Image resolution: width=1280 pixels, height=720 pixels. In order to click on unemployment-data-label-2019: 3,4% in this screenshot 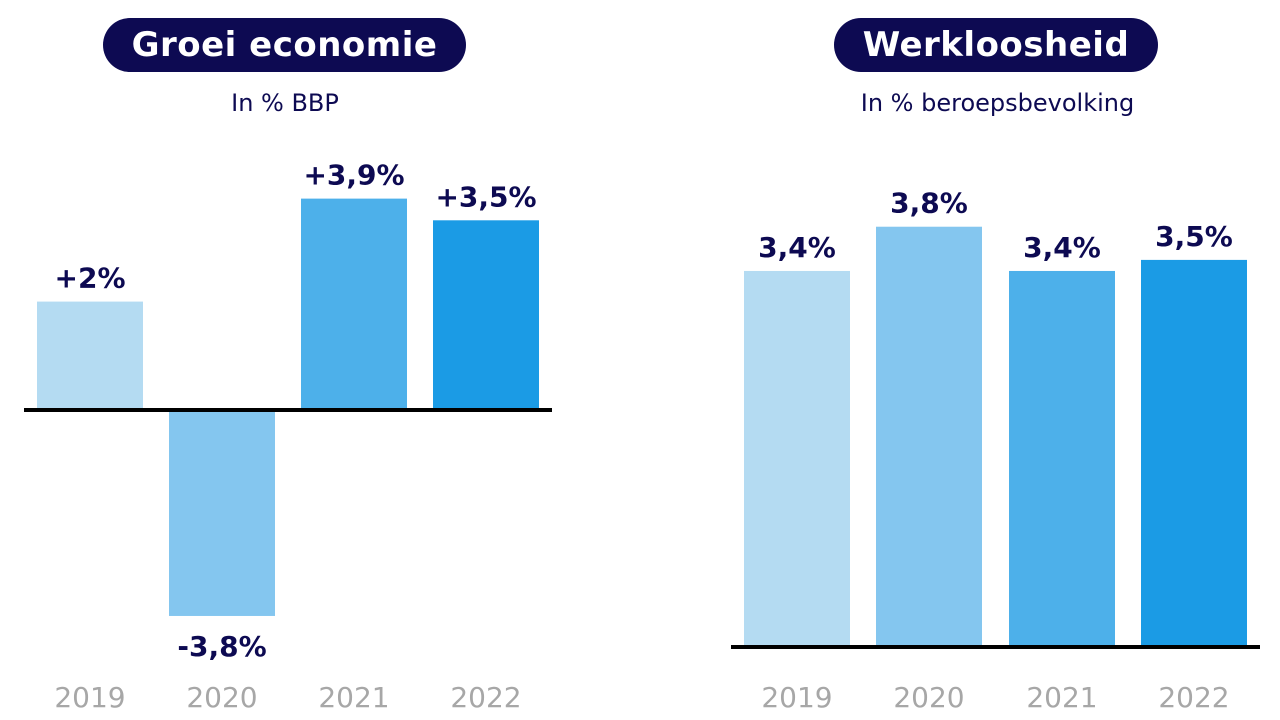, I will do `click(797, 247)`.